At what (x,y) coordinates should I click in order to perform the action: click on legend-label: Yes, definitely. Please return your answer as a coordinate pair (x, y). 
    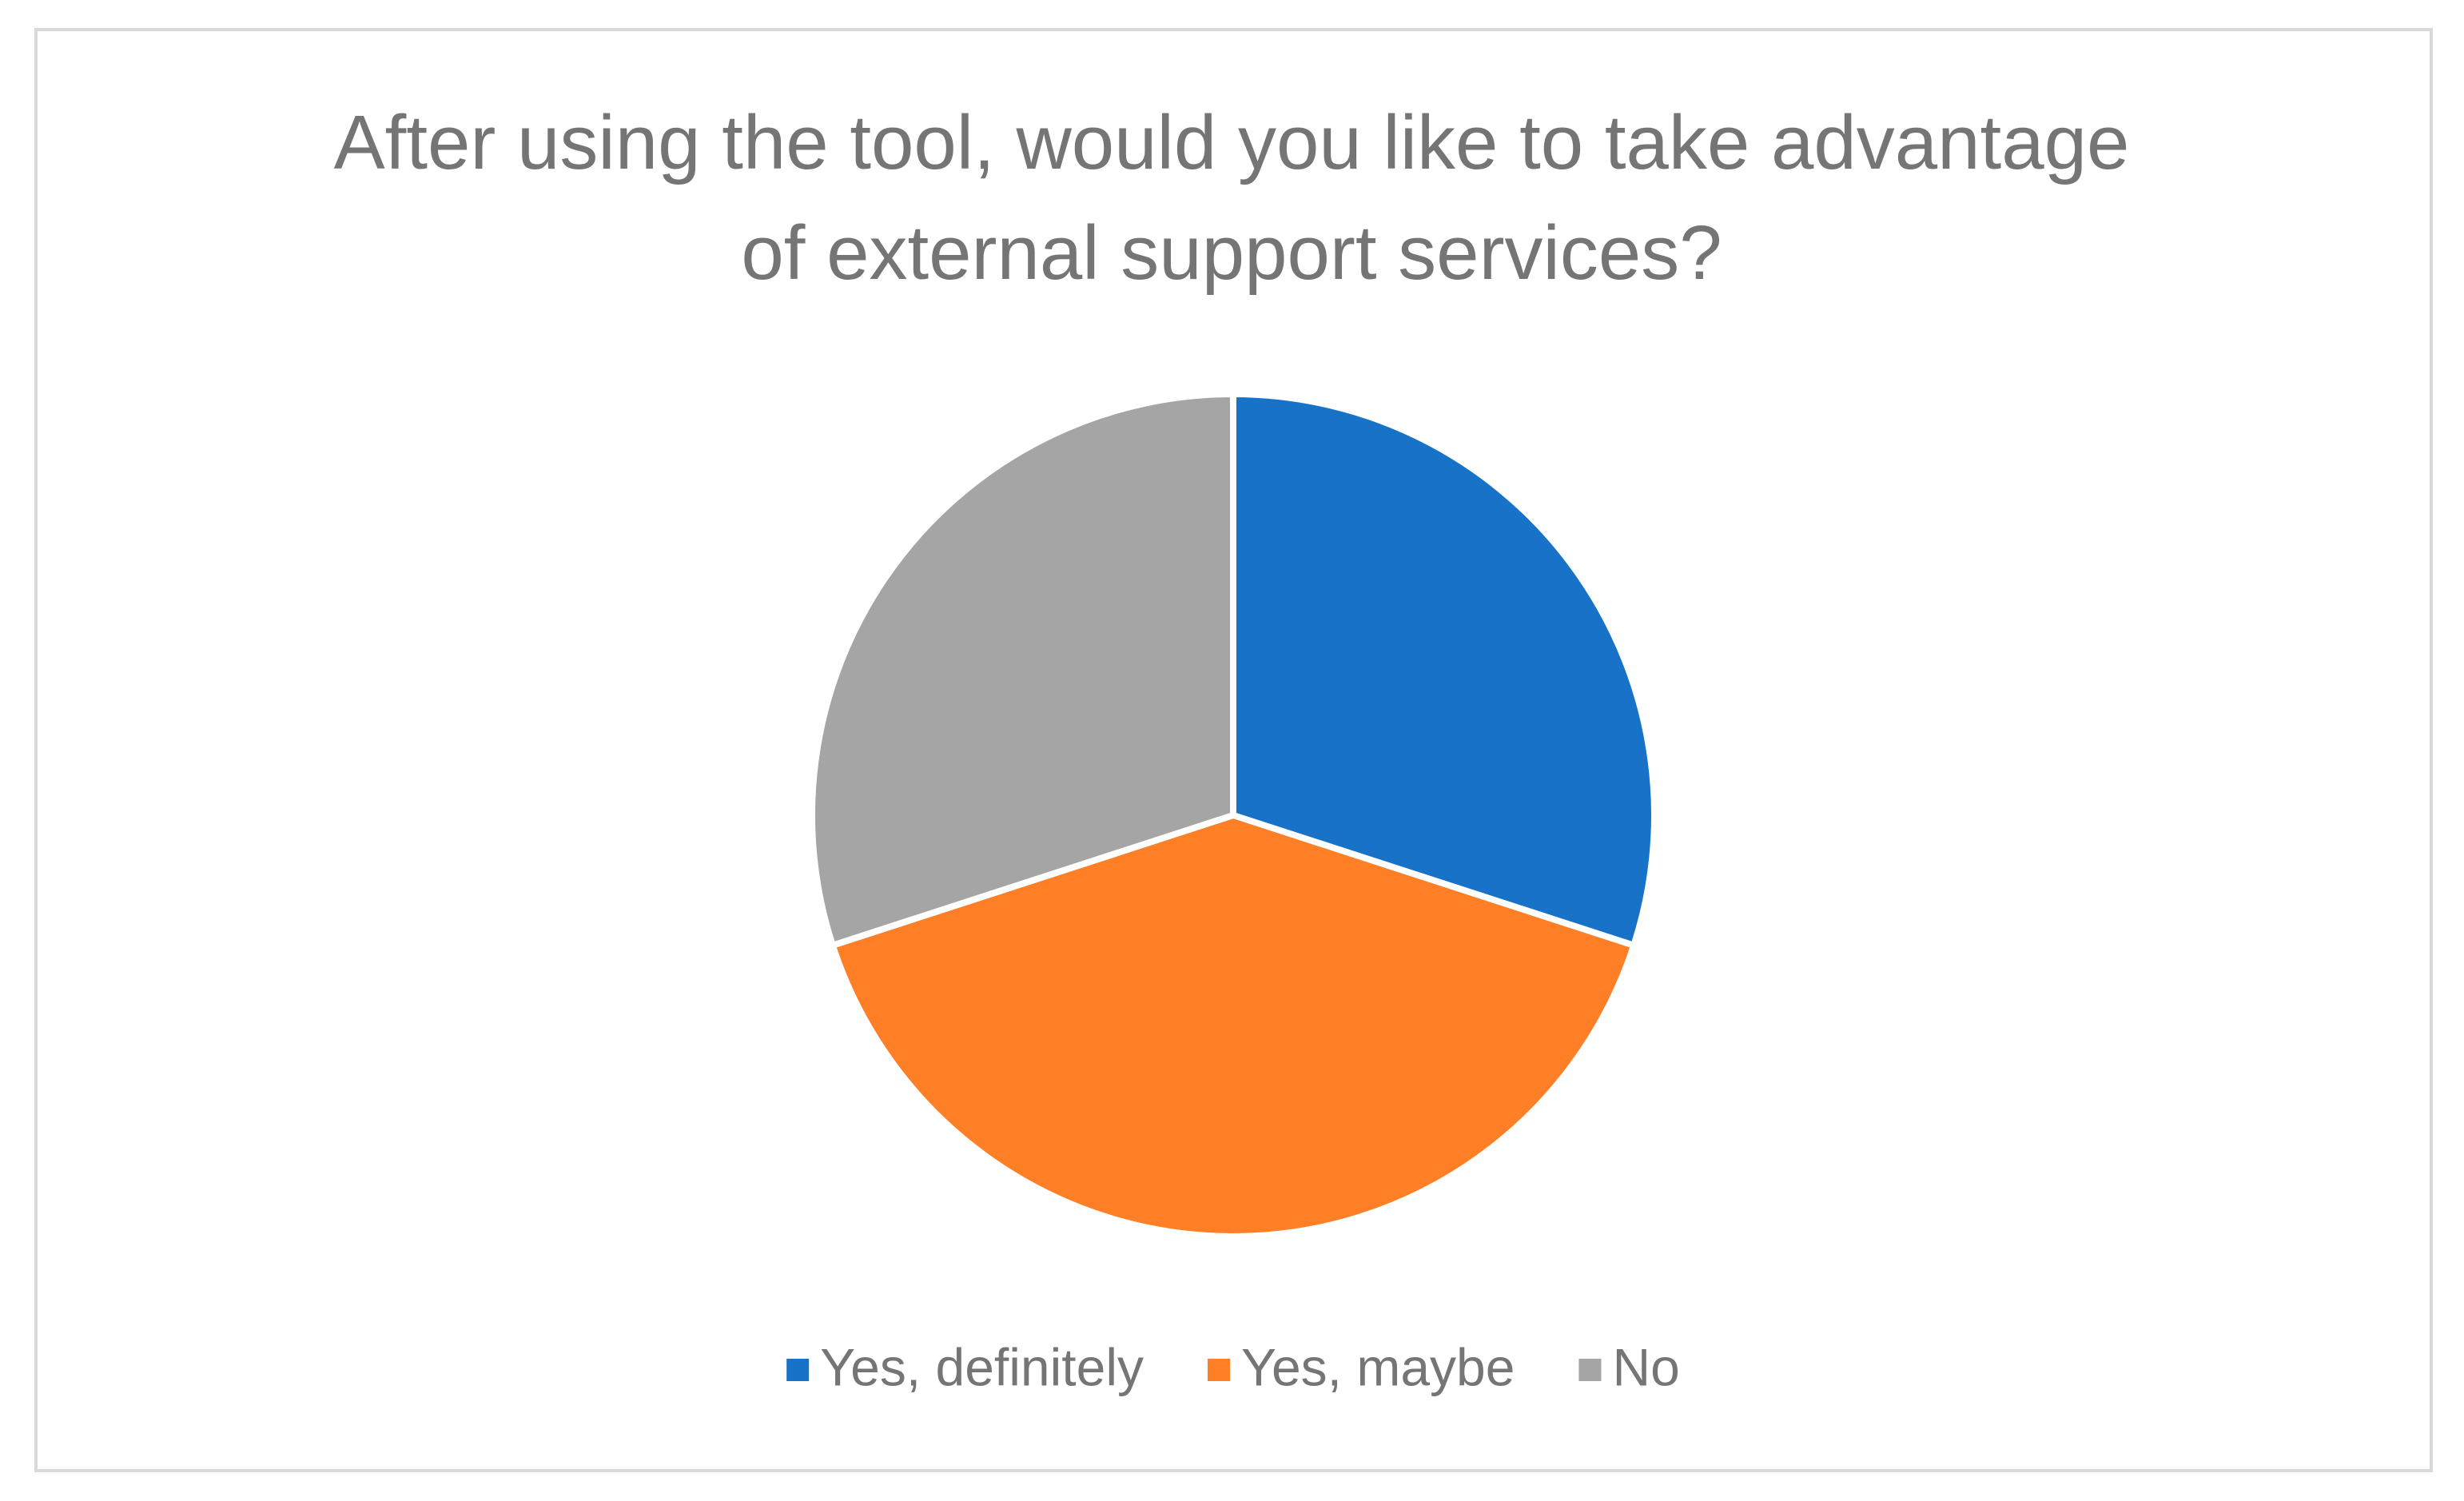
    Looking at the image, I should click on (982, 1366).